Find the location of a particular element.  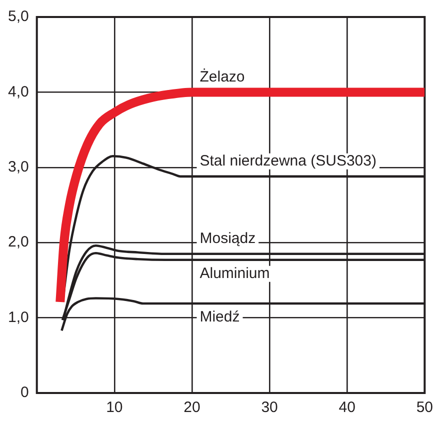

y-tick-label: 3,0 is located at coordinates (18, 167).